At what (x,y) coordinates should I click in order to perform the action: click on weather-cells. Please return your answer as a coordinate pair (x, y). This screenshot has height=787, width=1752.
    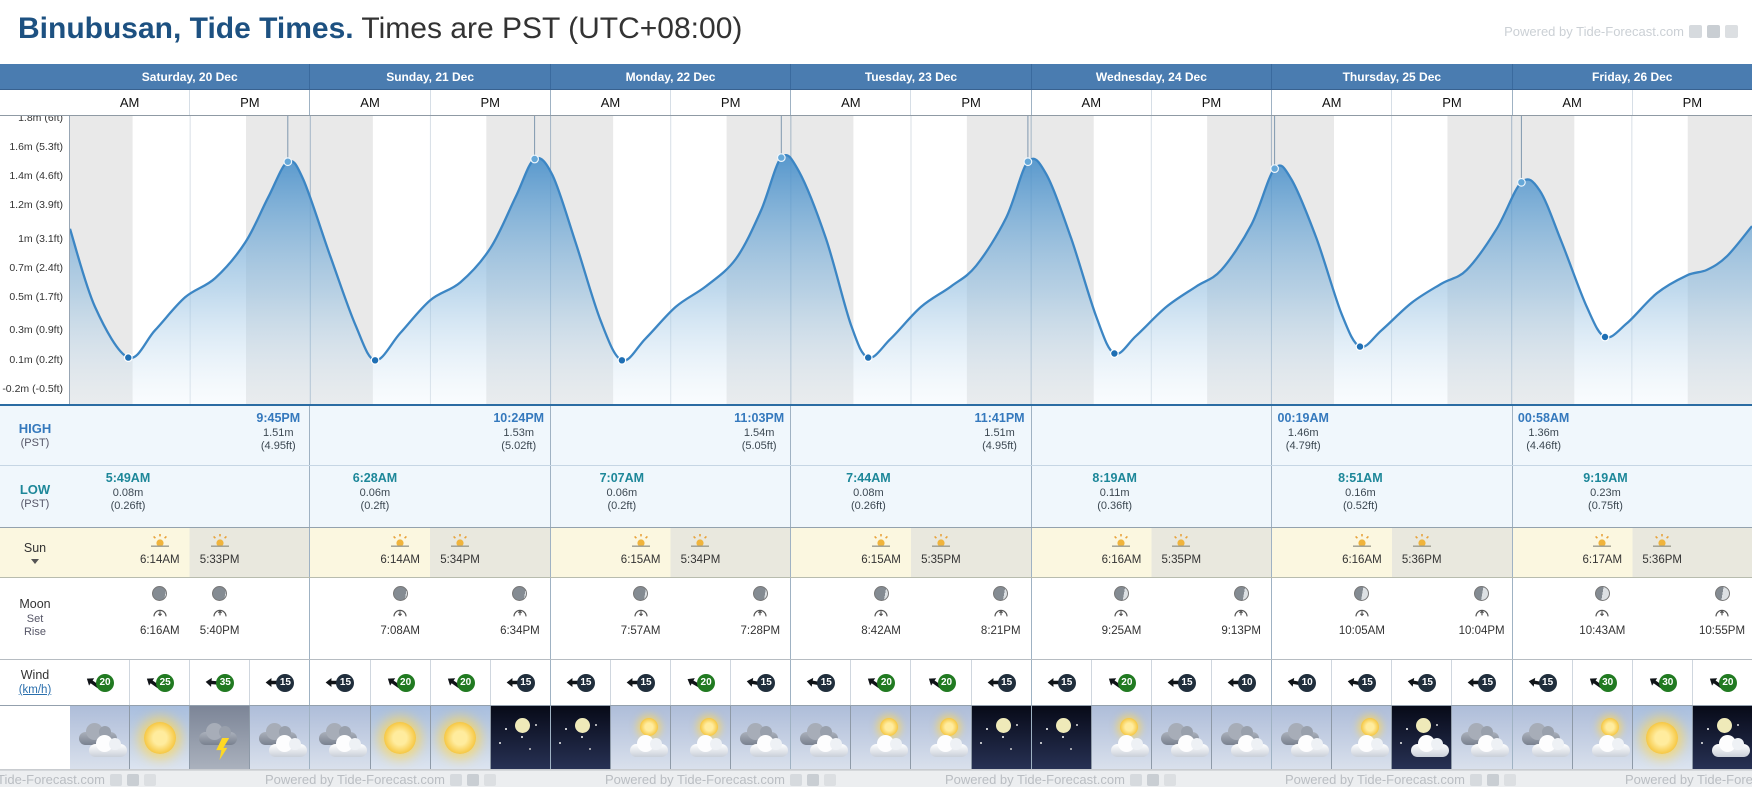
    Looking at the image, I should click on (911, 737).